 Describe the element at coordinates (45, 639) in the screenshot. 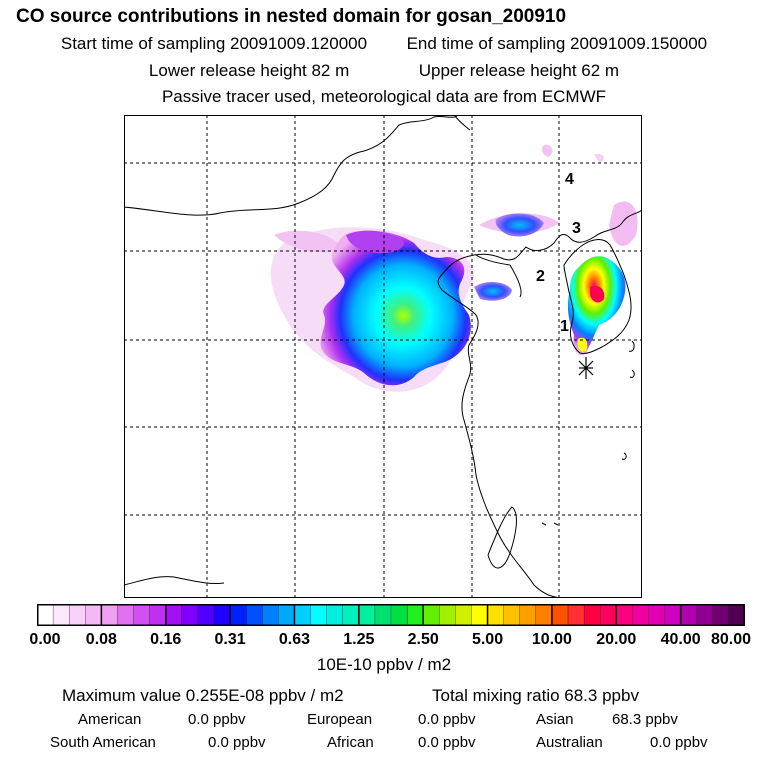

I see `colorbar-tick-label: 0.00` at that location.